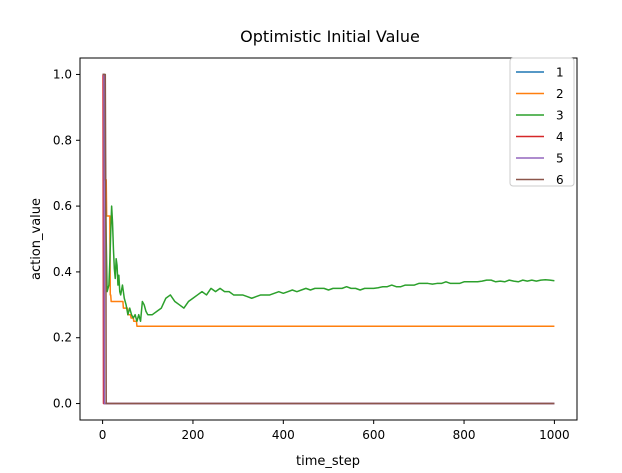  I want to click on x-tick-label: 800, so click(464, 435).